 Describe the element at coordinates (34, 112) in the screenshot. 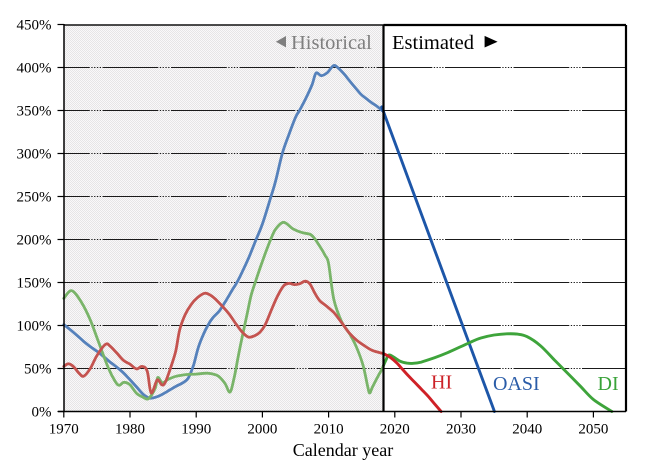

I see `svg-text: 350%` at that location.